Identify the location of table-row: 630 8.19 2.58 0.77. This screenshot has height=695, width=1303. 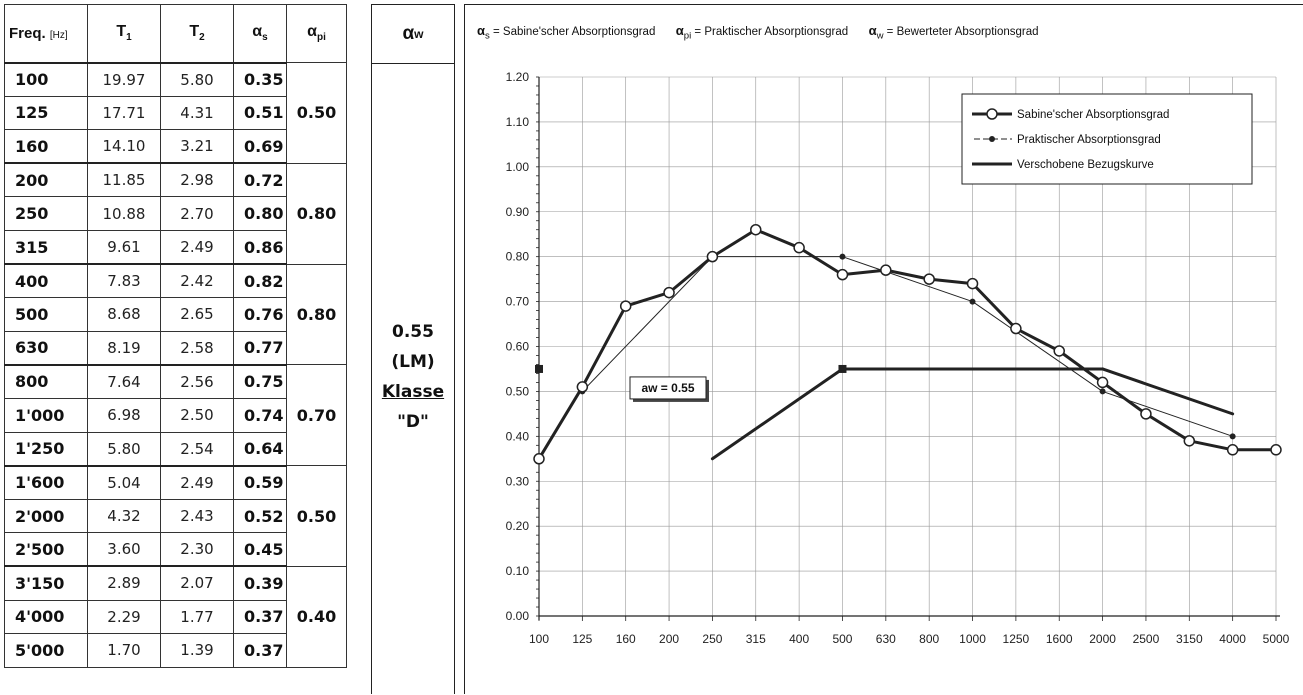
(175, 348).